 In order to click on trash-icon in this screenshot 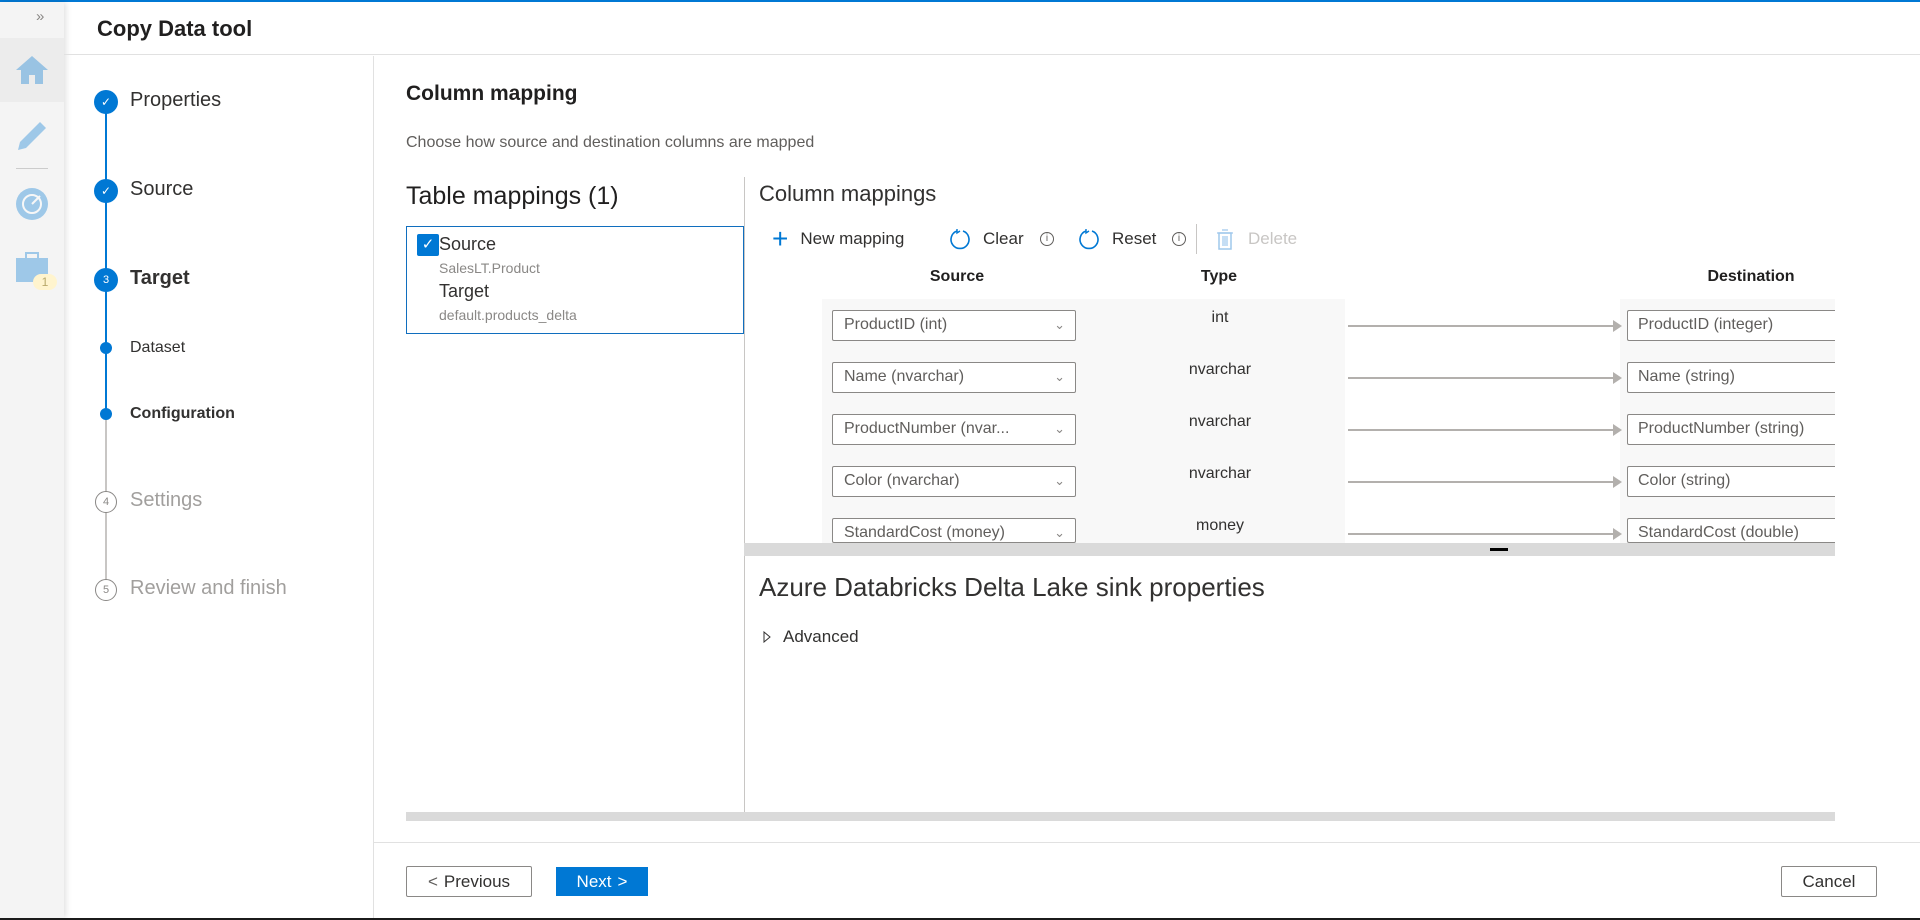, I will do `click(1225, 239)`.